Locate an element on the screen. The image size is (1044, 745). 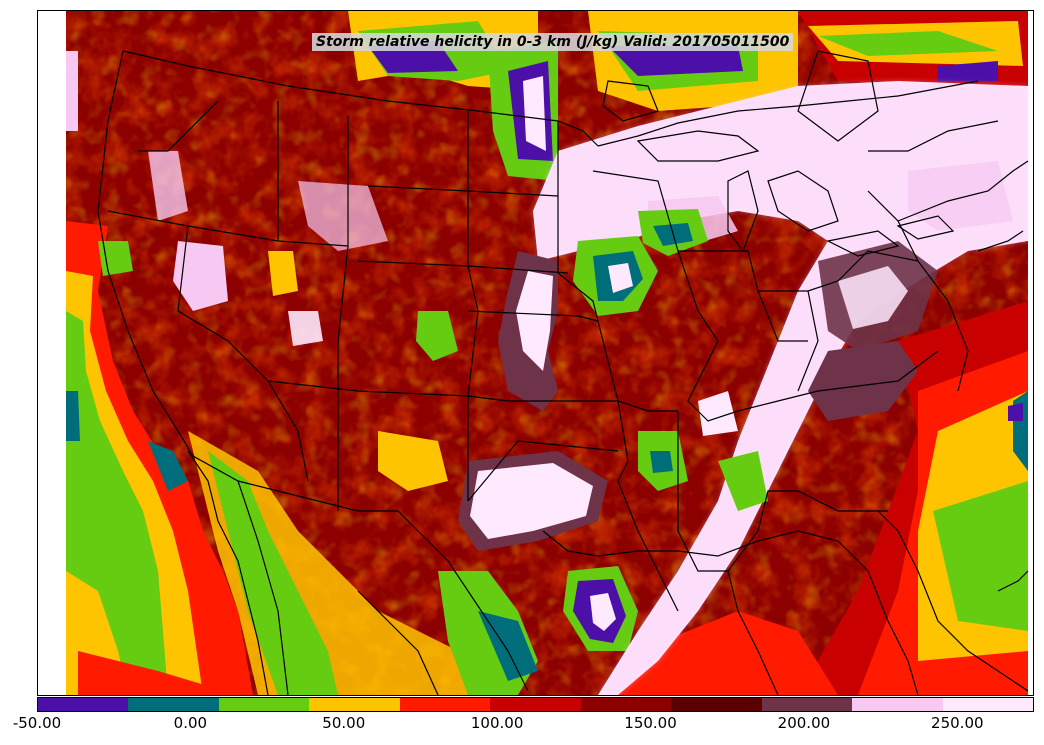
colorbar-tick-label: -50.00 is located at coordinates (37, 723).